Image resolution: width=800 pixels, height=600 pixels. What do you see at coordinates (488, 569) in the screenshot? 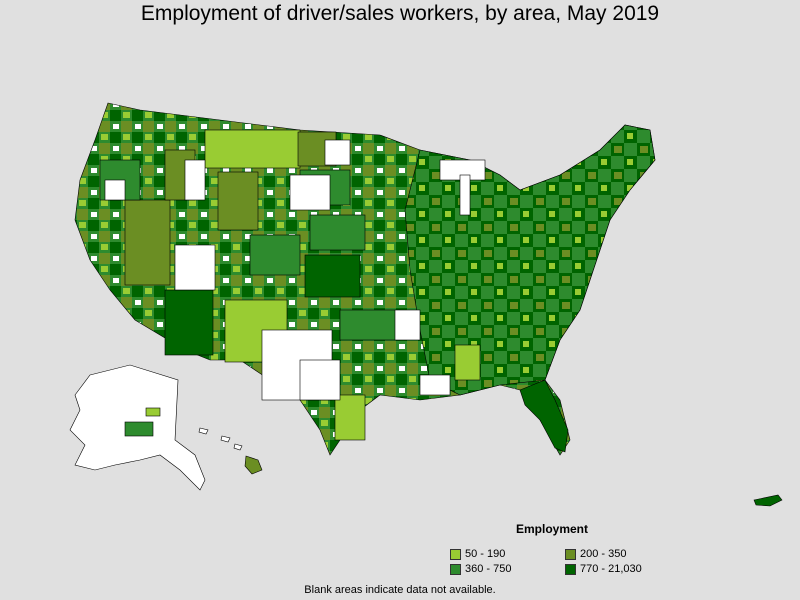
I see `legend-label: 360 - 750` at bounding box center [488, 569].